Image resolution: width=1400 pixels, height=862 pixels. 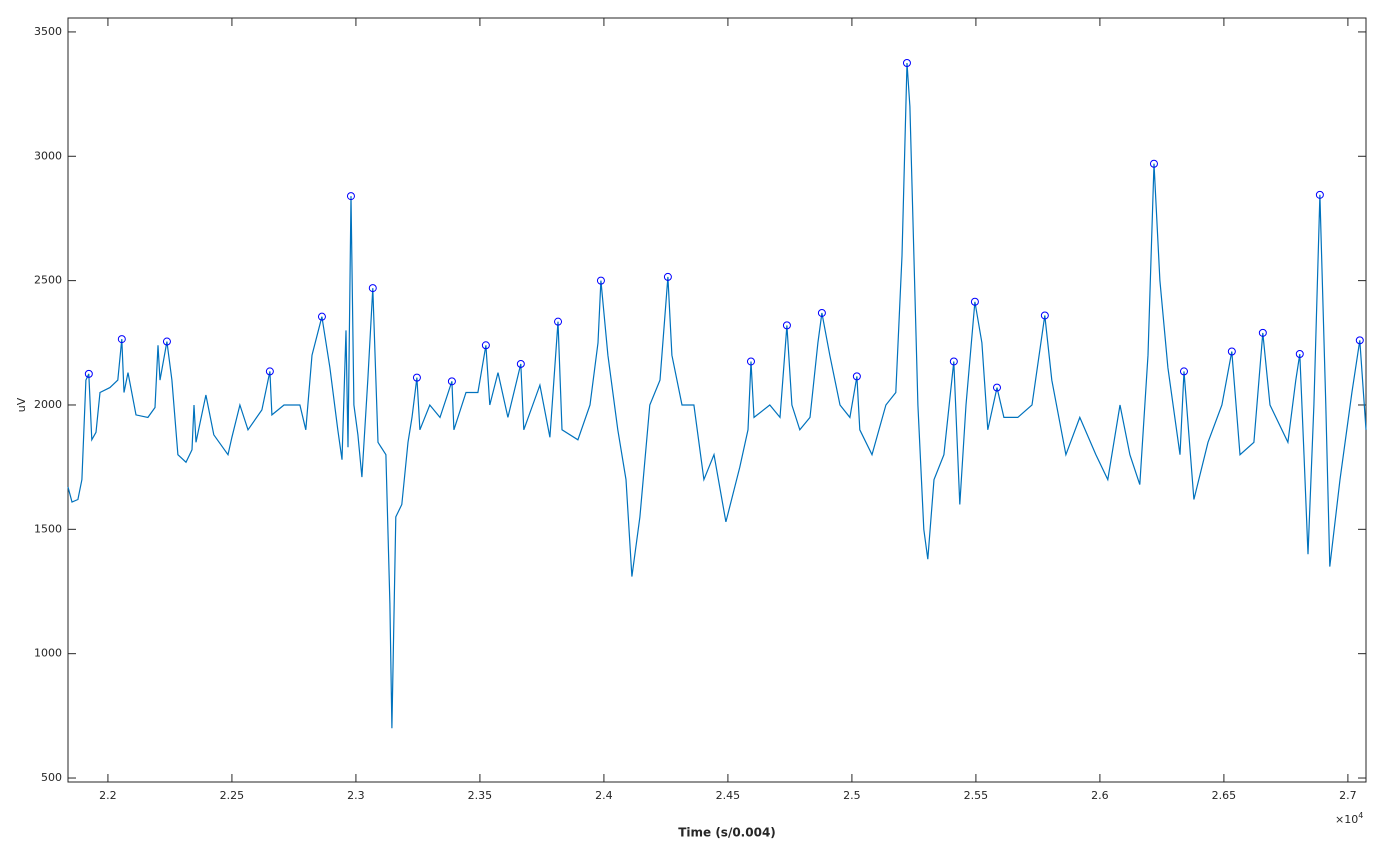 I want to click on x-multiplier-exponent: 4, so click(x=1360, y=815).